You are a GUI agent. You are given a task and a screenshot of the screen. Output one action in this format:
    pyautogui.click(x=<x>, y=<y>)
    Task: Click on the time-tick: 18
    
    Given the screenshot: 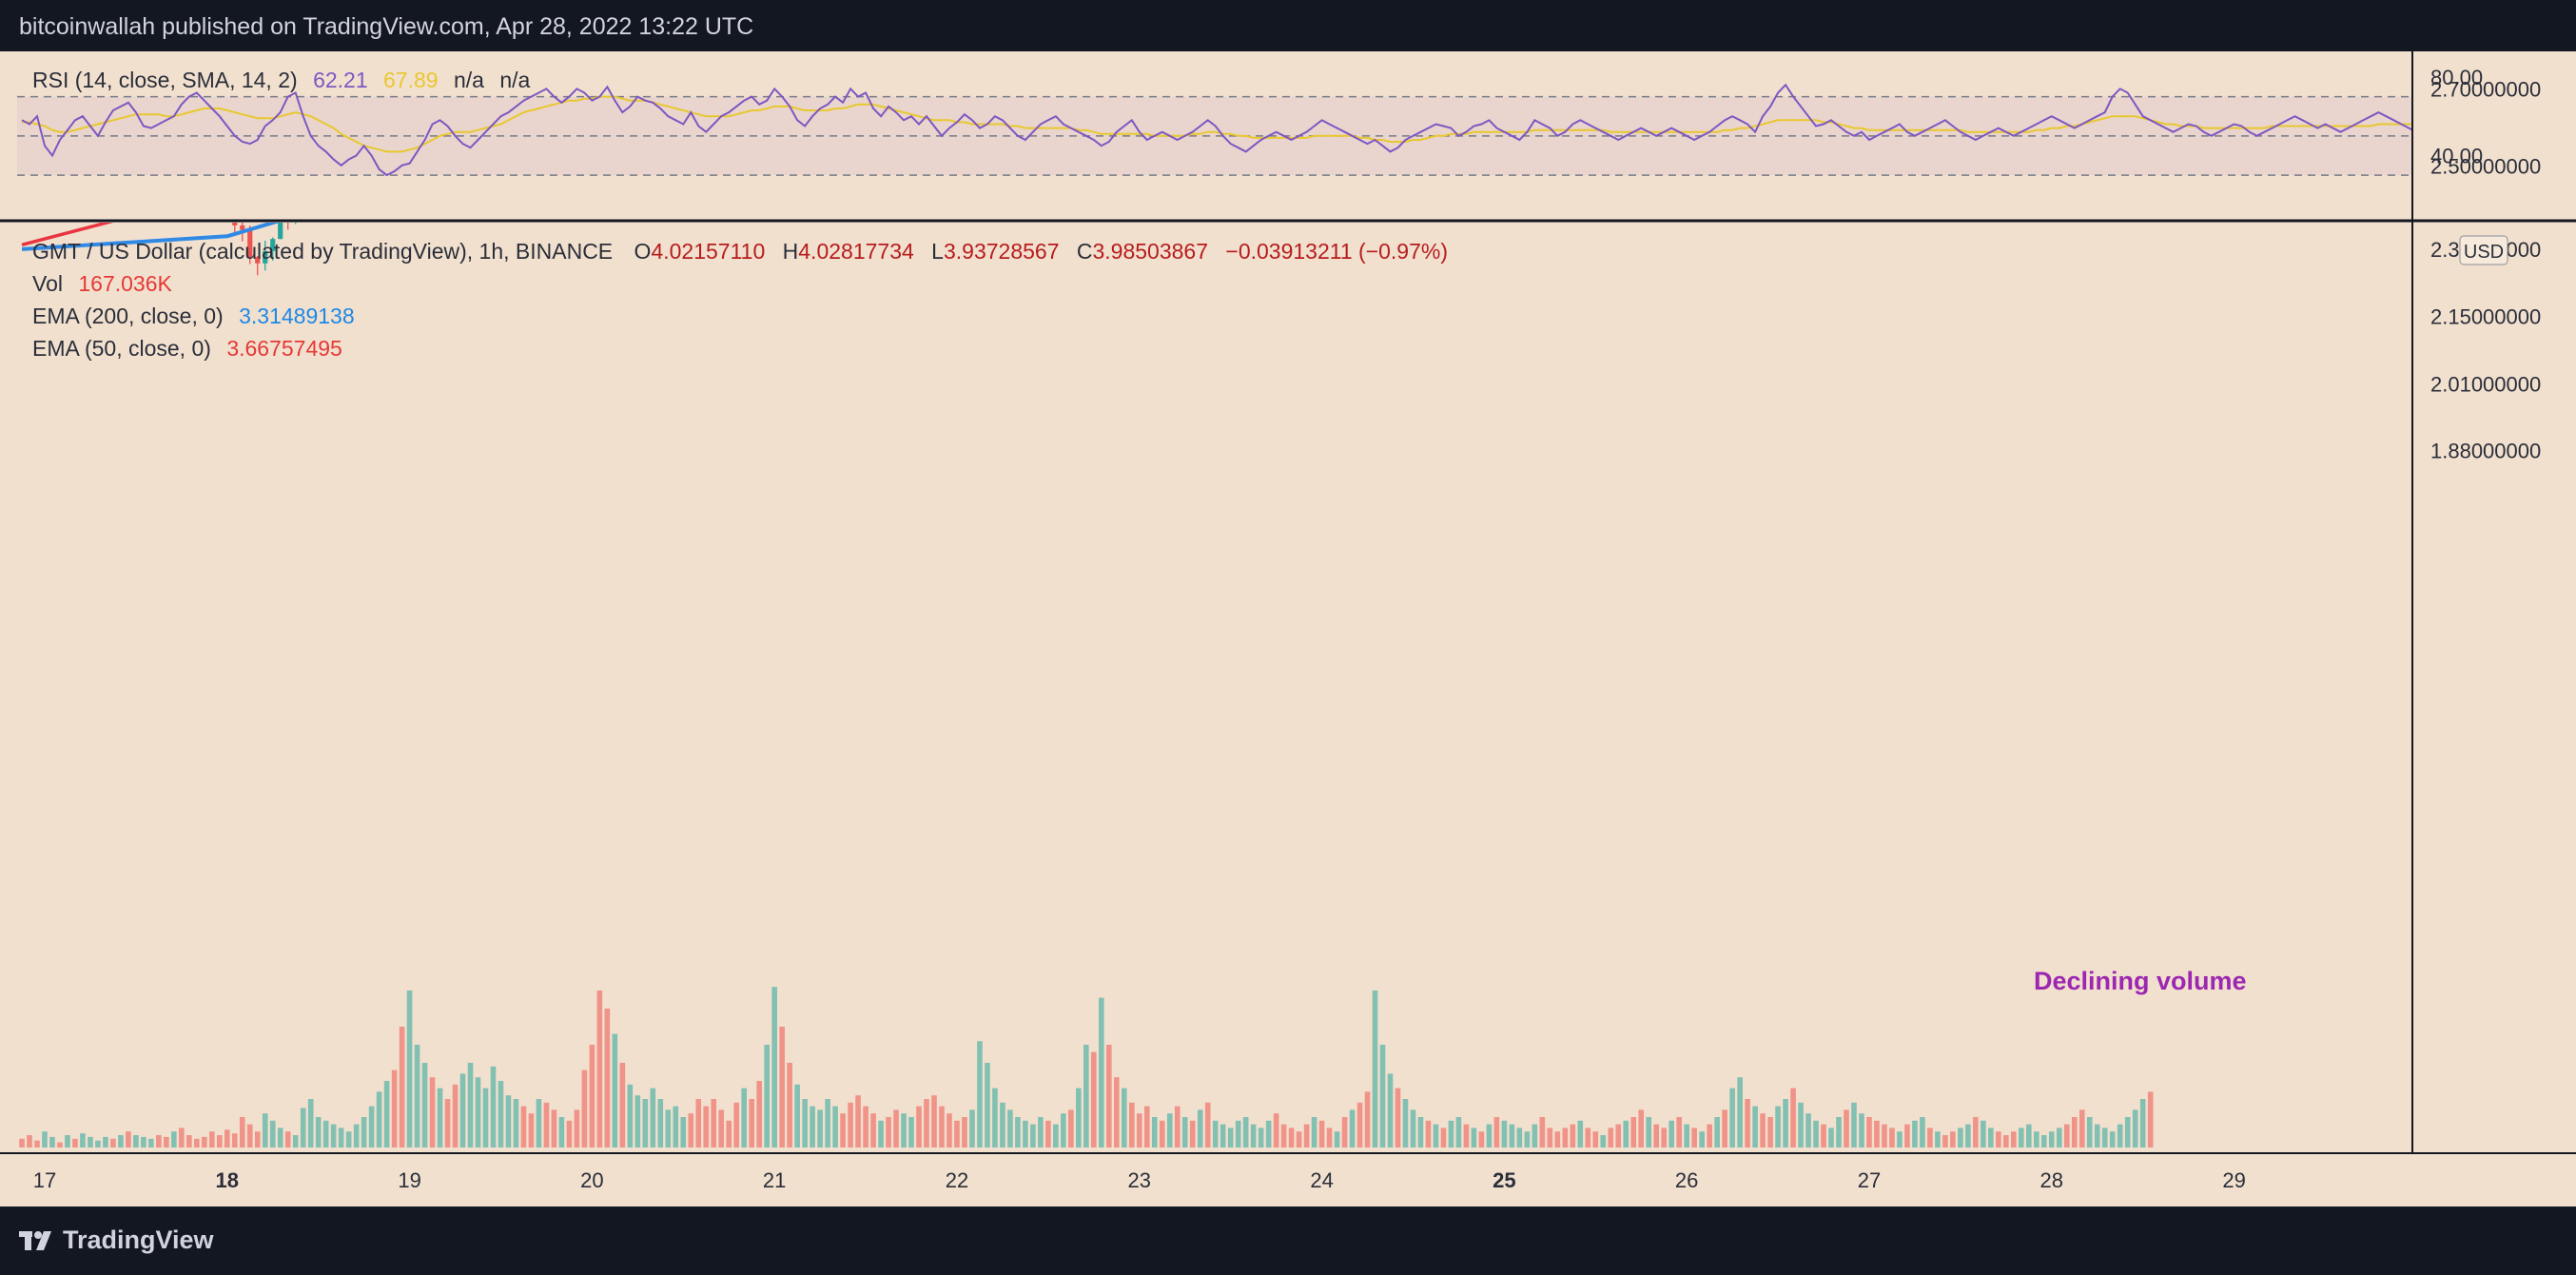 What is the action you would take?
    pyautogui.click(x=228, y=1180)
    